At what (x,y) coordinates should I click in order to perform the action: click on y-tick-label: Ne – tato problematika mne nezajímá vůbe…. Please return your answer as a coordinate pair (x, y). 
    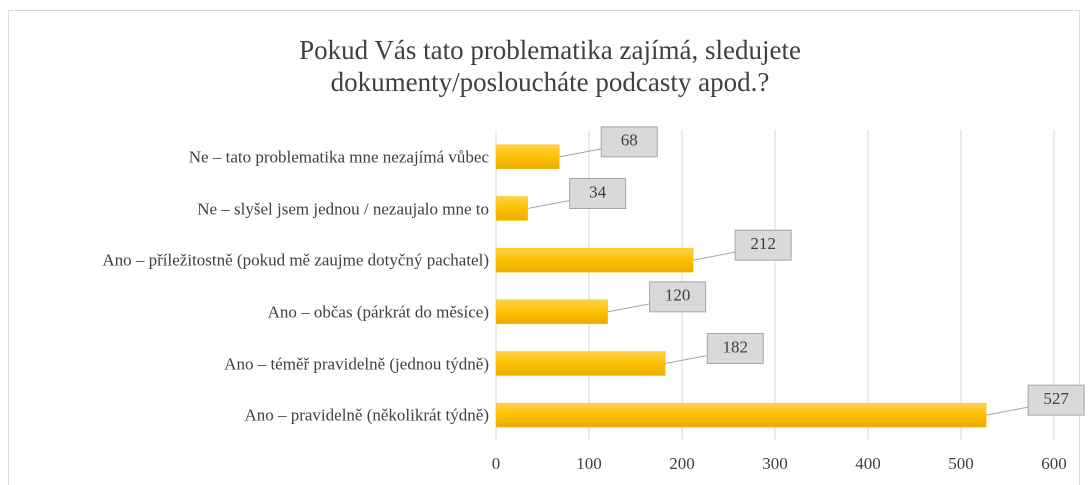
    Looking at the image, I should click on (338, 157).